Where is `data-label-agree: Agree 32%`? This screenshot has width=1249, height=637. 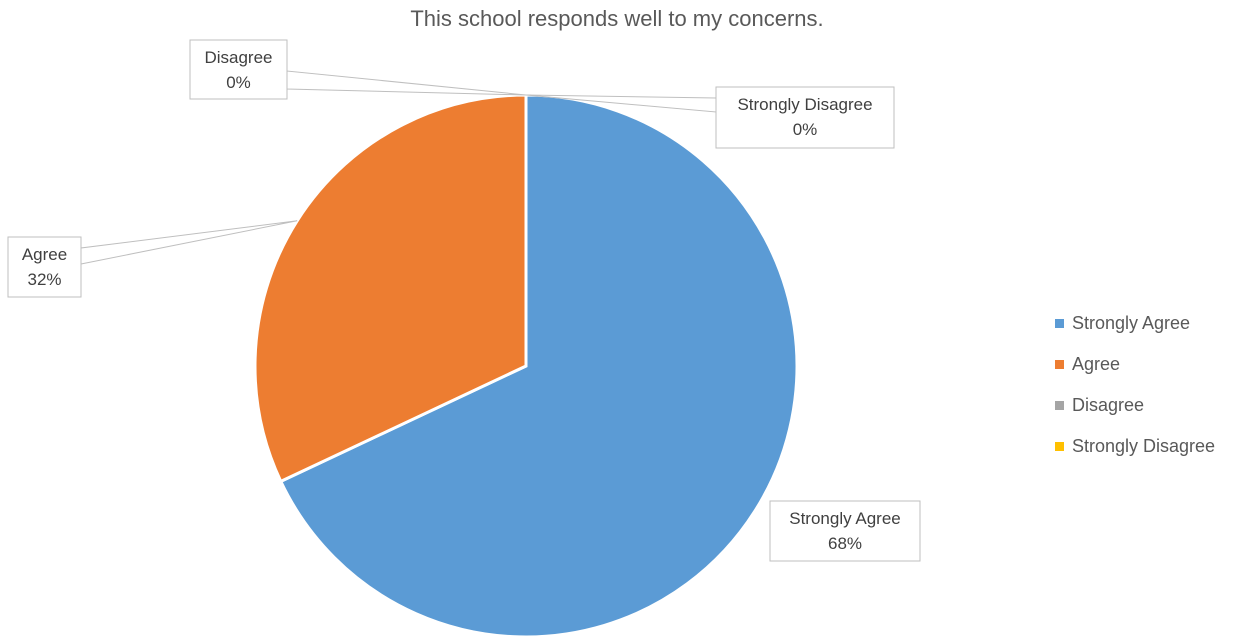
data-label-agree: Agree 32% is located at coordinates (44, 267).